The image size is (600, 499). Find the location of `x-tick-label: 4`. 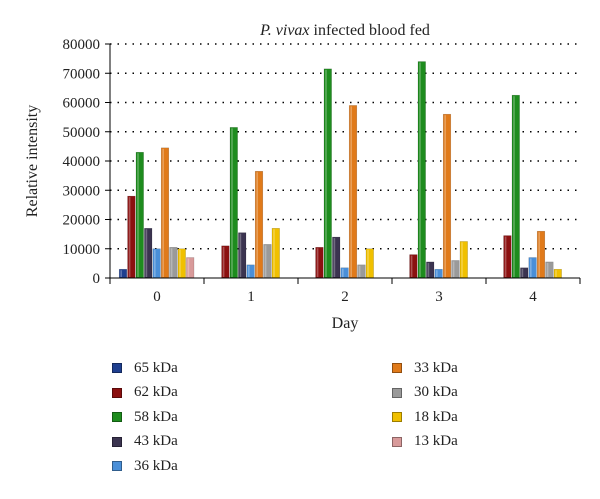

x-tick-label: 4 is located at coordinates (533, 297).